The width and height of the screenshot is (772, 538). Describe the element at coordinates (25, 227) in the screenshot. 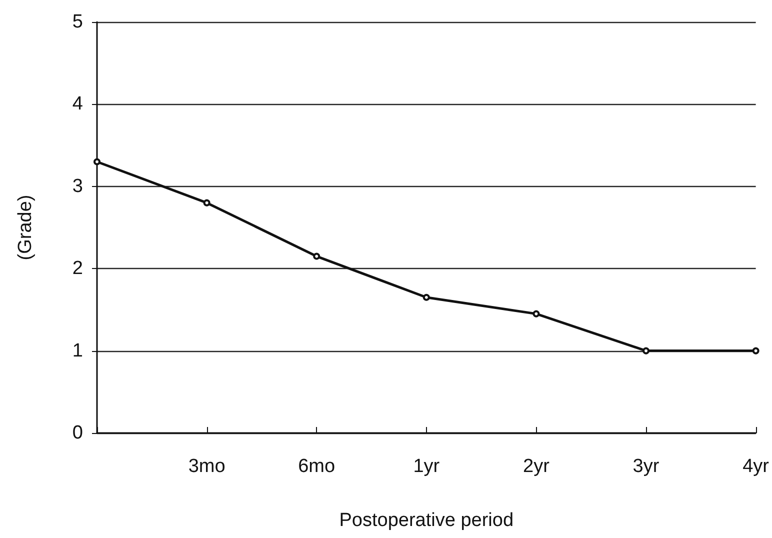

I see `y-axis-title: (Grade)` at that location.